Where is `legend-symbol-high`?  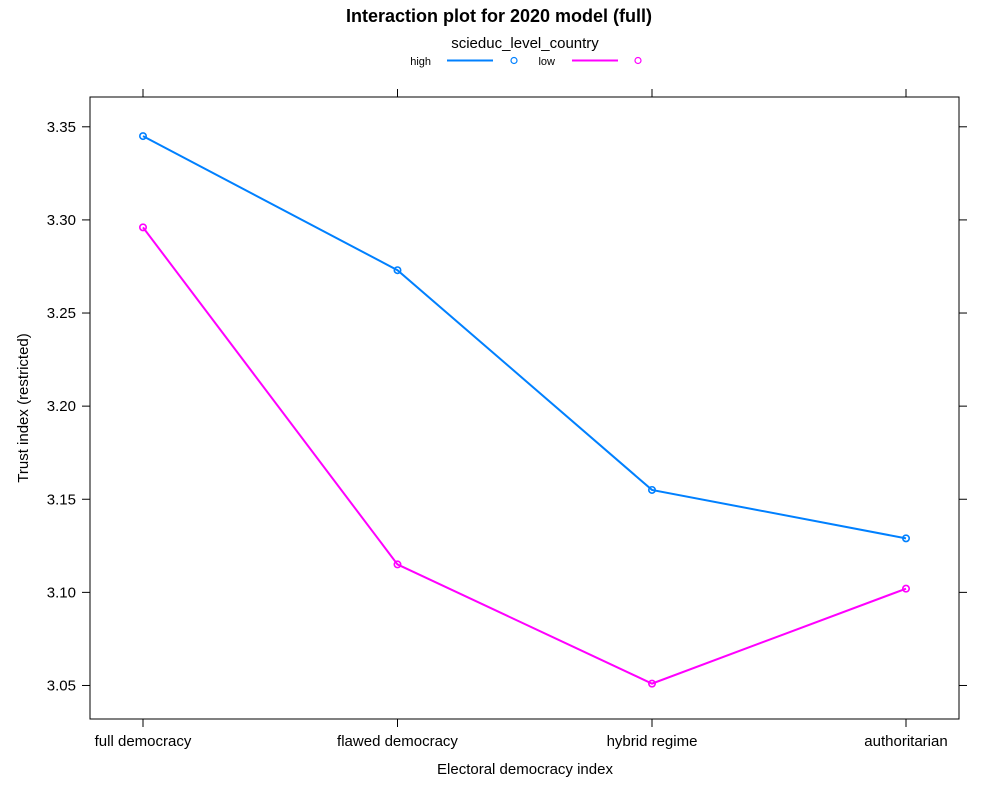
legend-symbol-high is located at coordinates (514, 60).